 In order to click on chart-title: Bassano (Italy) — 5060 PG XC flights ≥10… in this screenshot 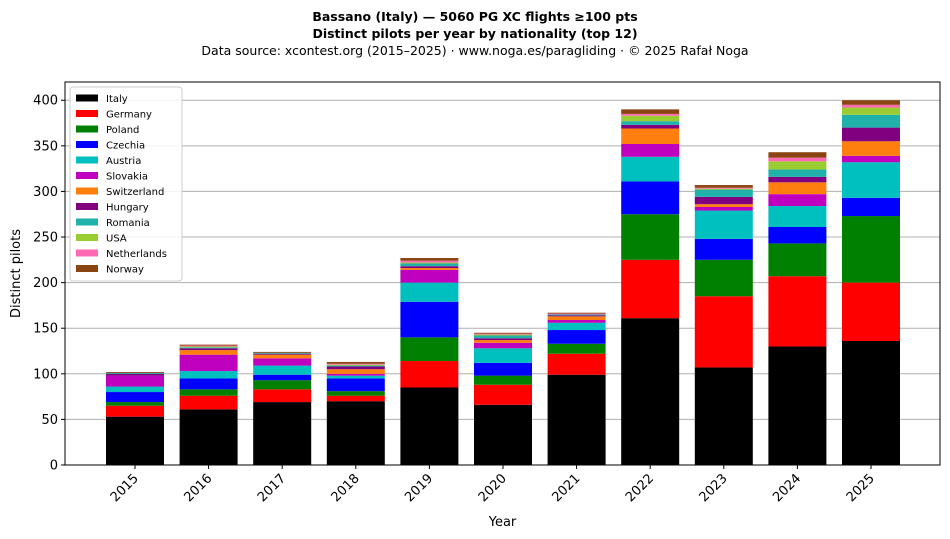, I will do `click(475, 16)`.